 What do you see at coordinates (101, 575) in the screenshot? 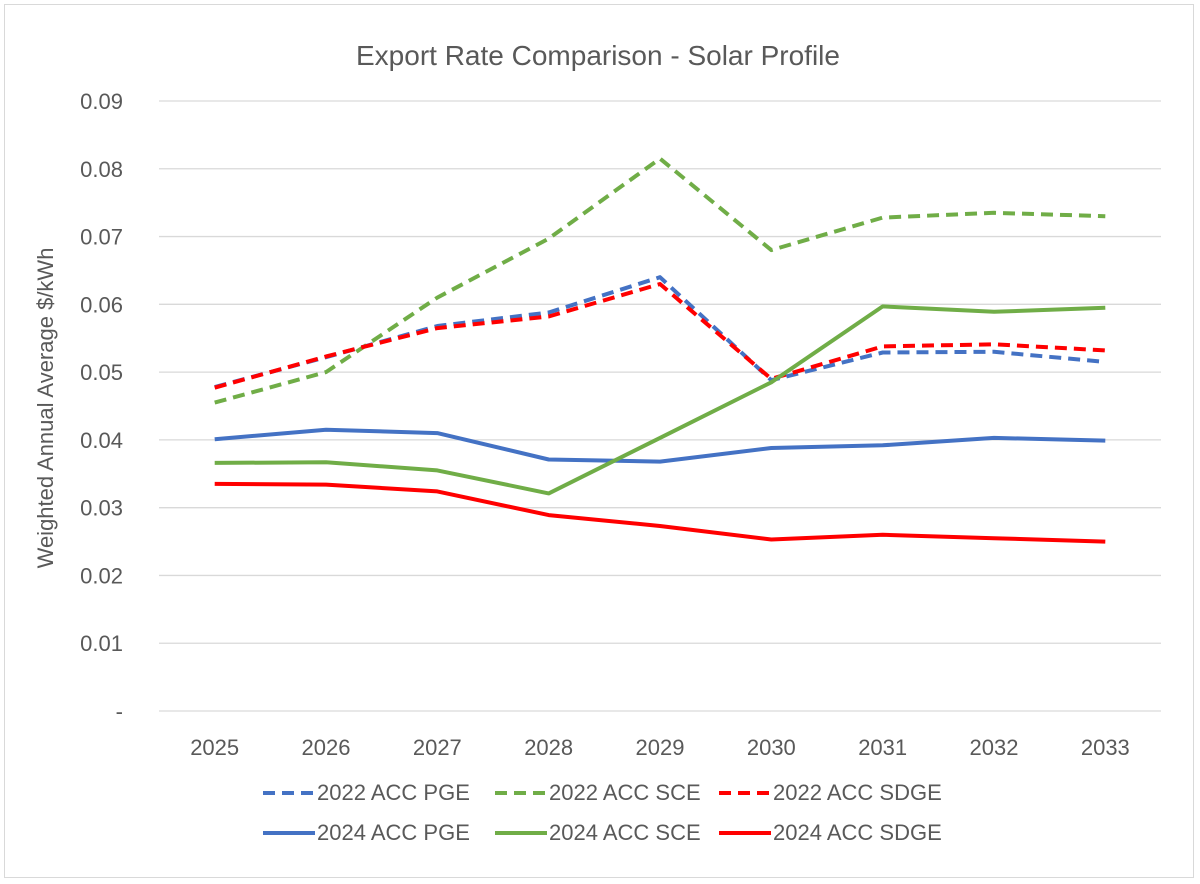
I see `y-tick-label: 0.02` at bounding box center [101, 575].